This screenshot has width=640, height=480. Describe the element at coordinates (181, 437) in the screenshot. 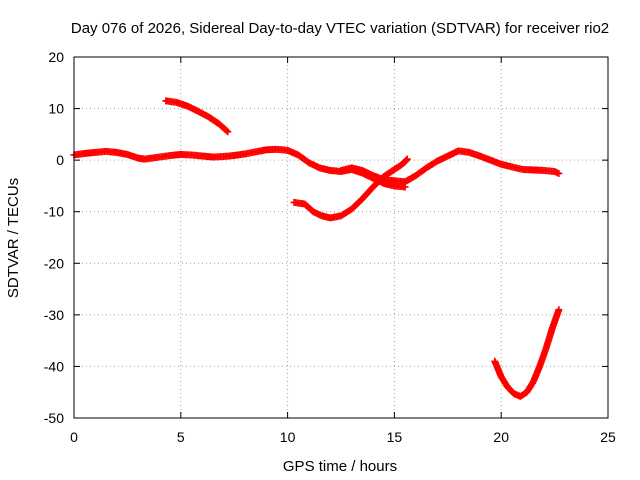

I see `x-tick-label: 5` at that location.